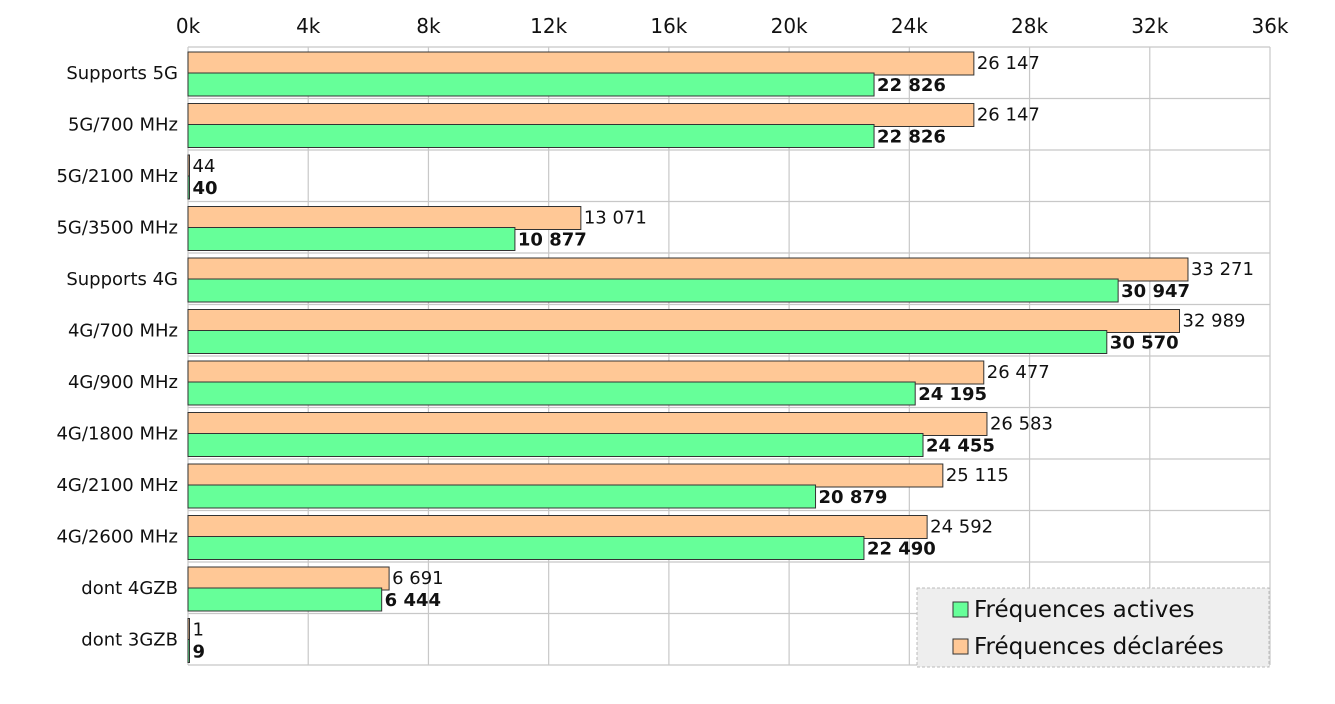 The height and width of the screenshot is (704, 1335). Describe the element at coordinates (117, 536) in the screenshot. I see `category-label: 4G/2600 MHz` at that location.